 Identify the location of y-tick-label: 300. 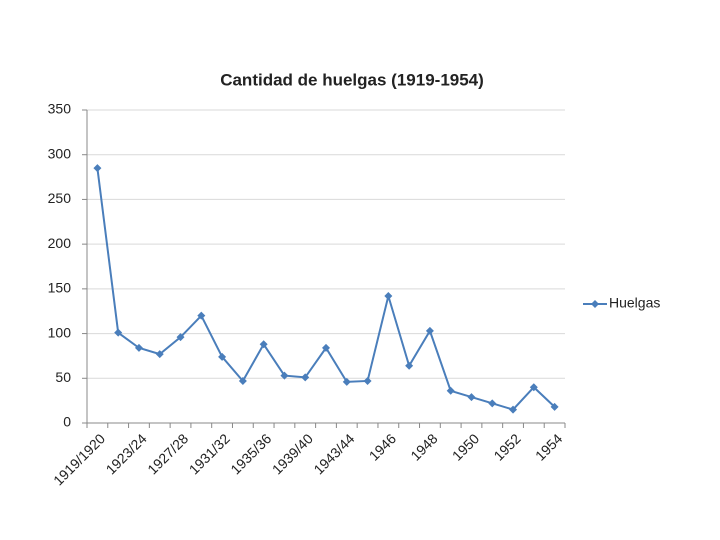
(60, 153).